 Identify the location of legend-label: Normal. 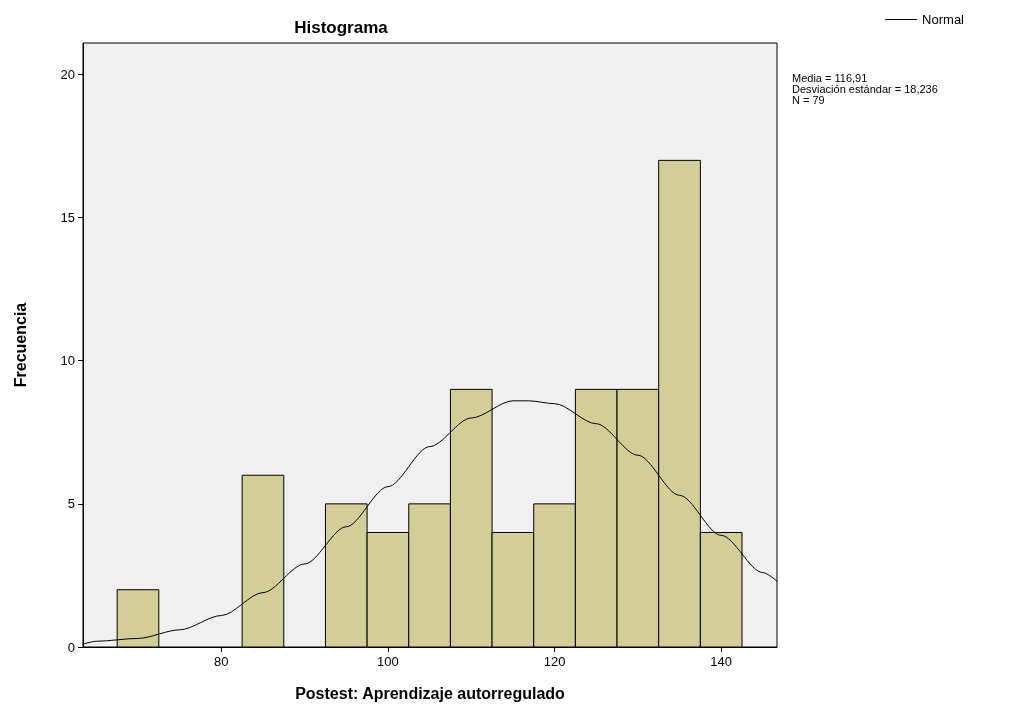
(943, 19).